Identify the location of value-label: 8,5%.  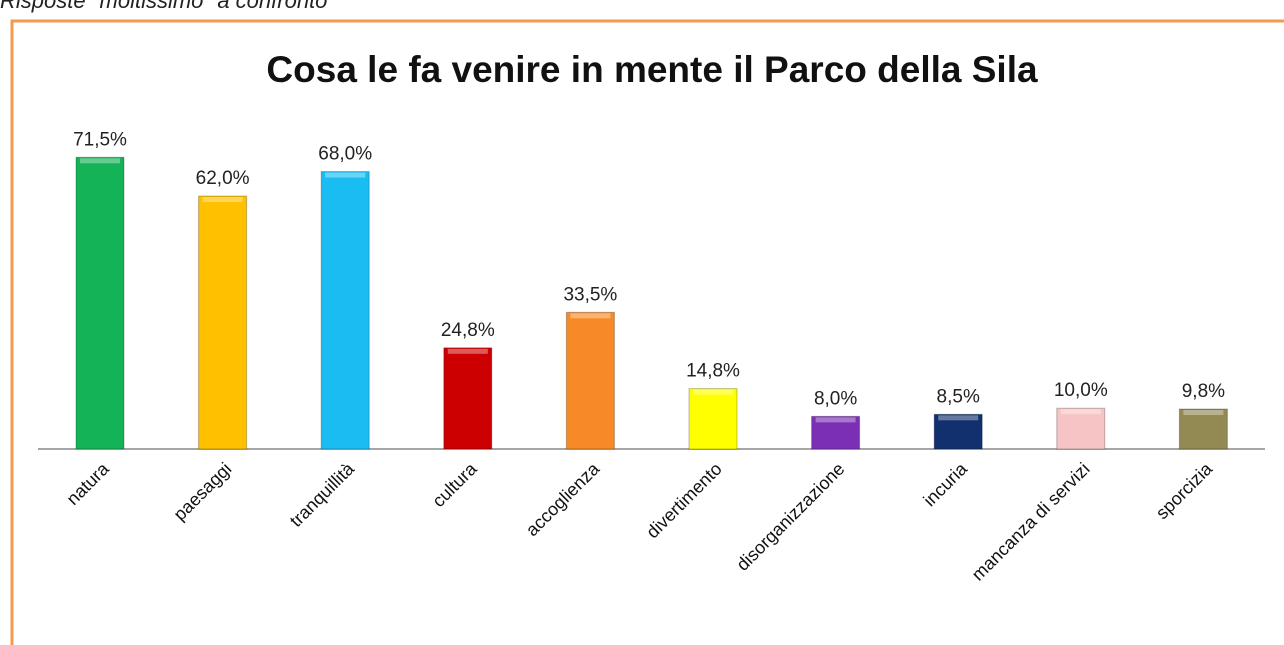
(958, 396).